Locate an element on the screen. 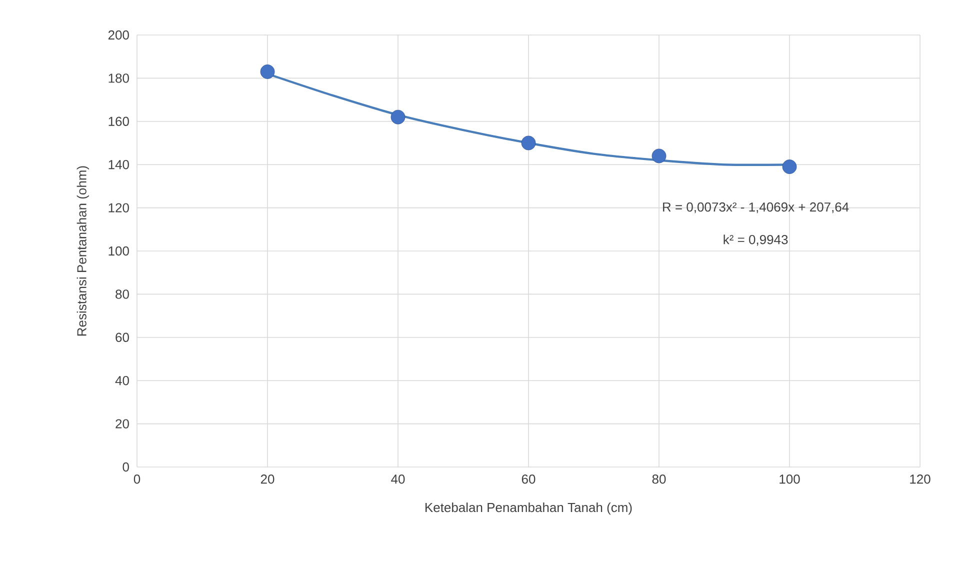  x-tick-label: 60 is located at coordinates (529, 479).